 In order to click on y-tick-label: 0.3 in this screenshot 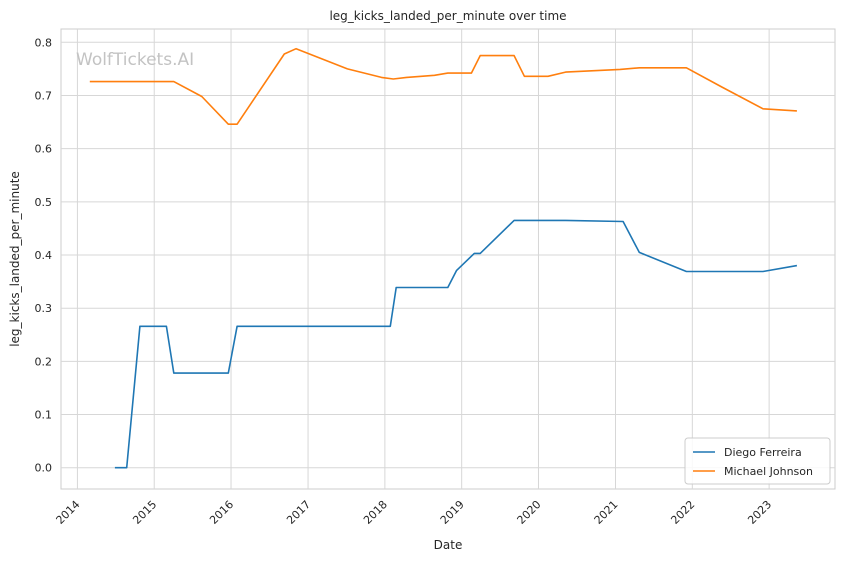, I will do `click(44, 308)`.